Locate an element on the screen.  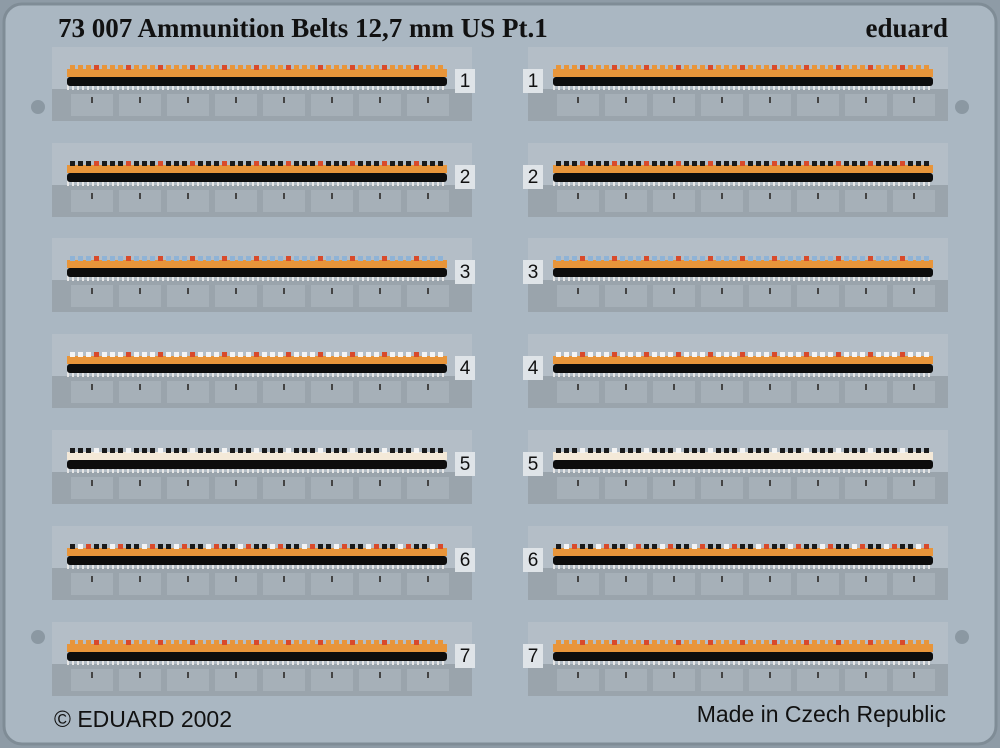
belt-number: 4 is located at coordinates (533, 368).